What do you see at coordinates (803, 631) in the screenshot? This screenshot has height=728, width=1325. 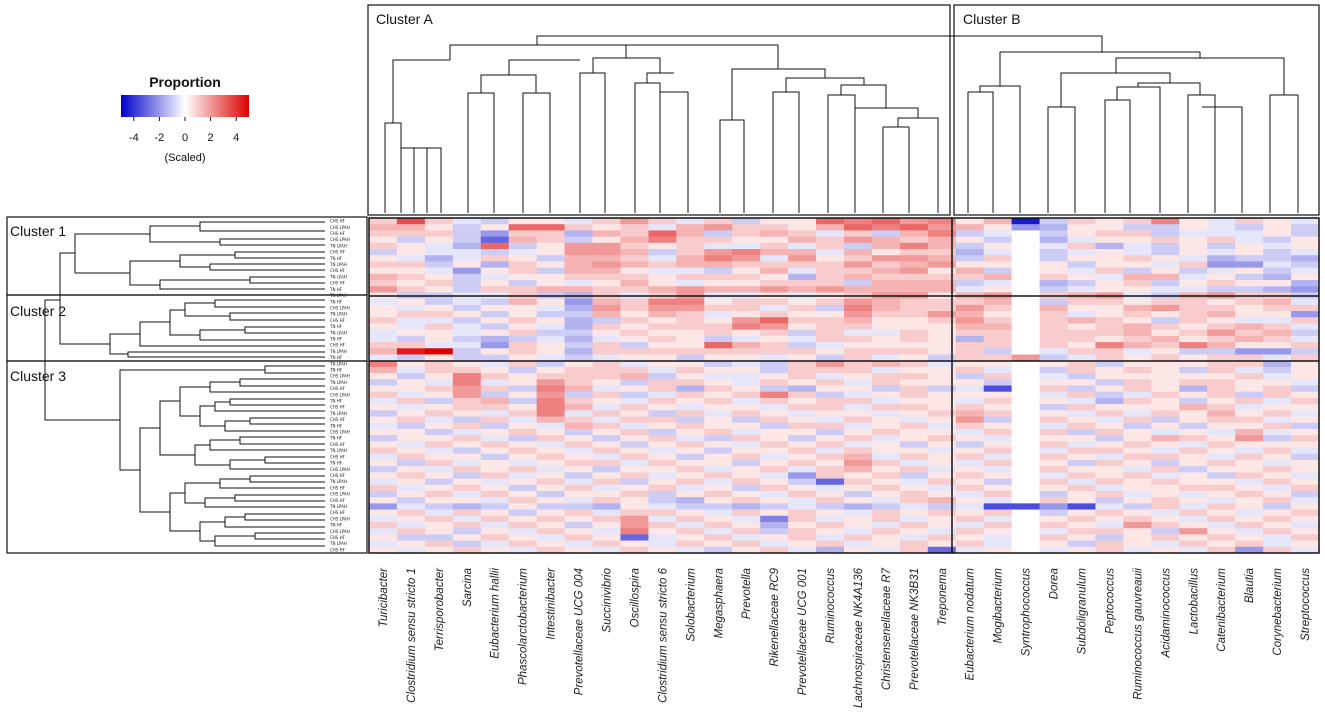 I see `column-label: Prevotellaceae UCG 001` at bounding box center [803, 631].